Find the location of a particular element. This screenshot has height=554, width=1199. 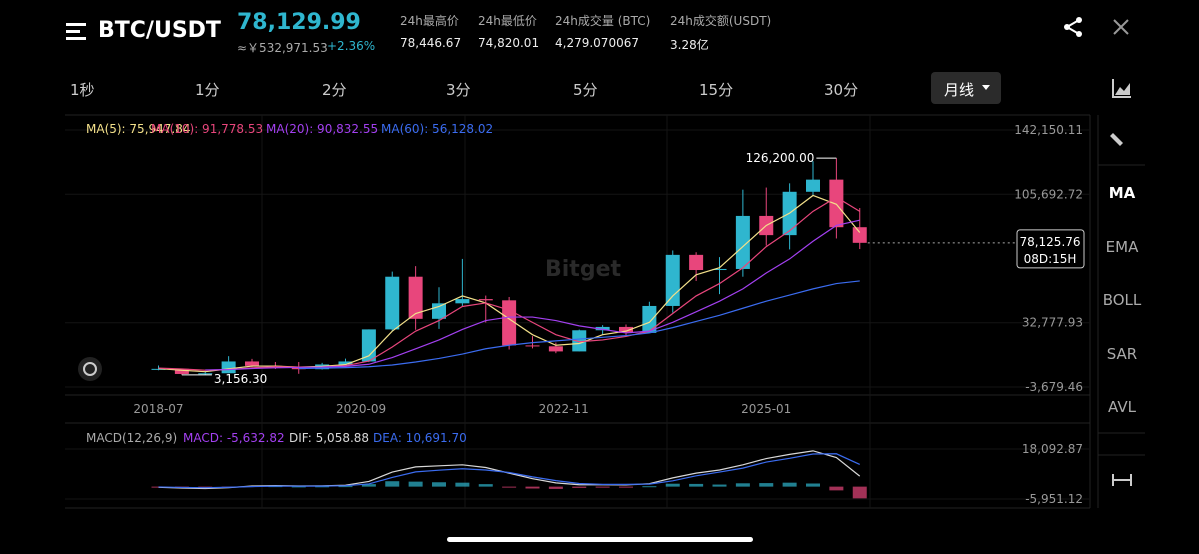

countdown-label: 08D:15H is located at coordinates (1050, 259).